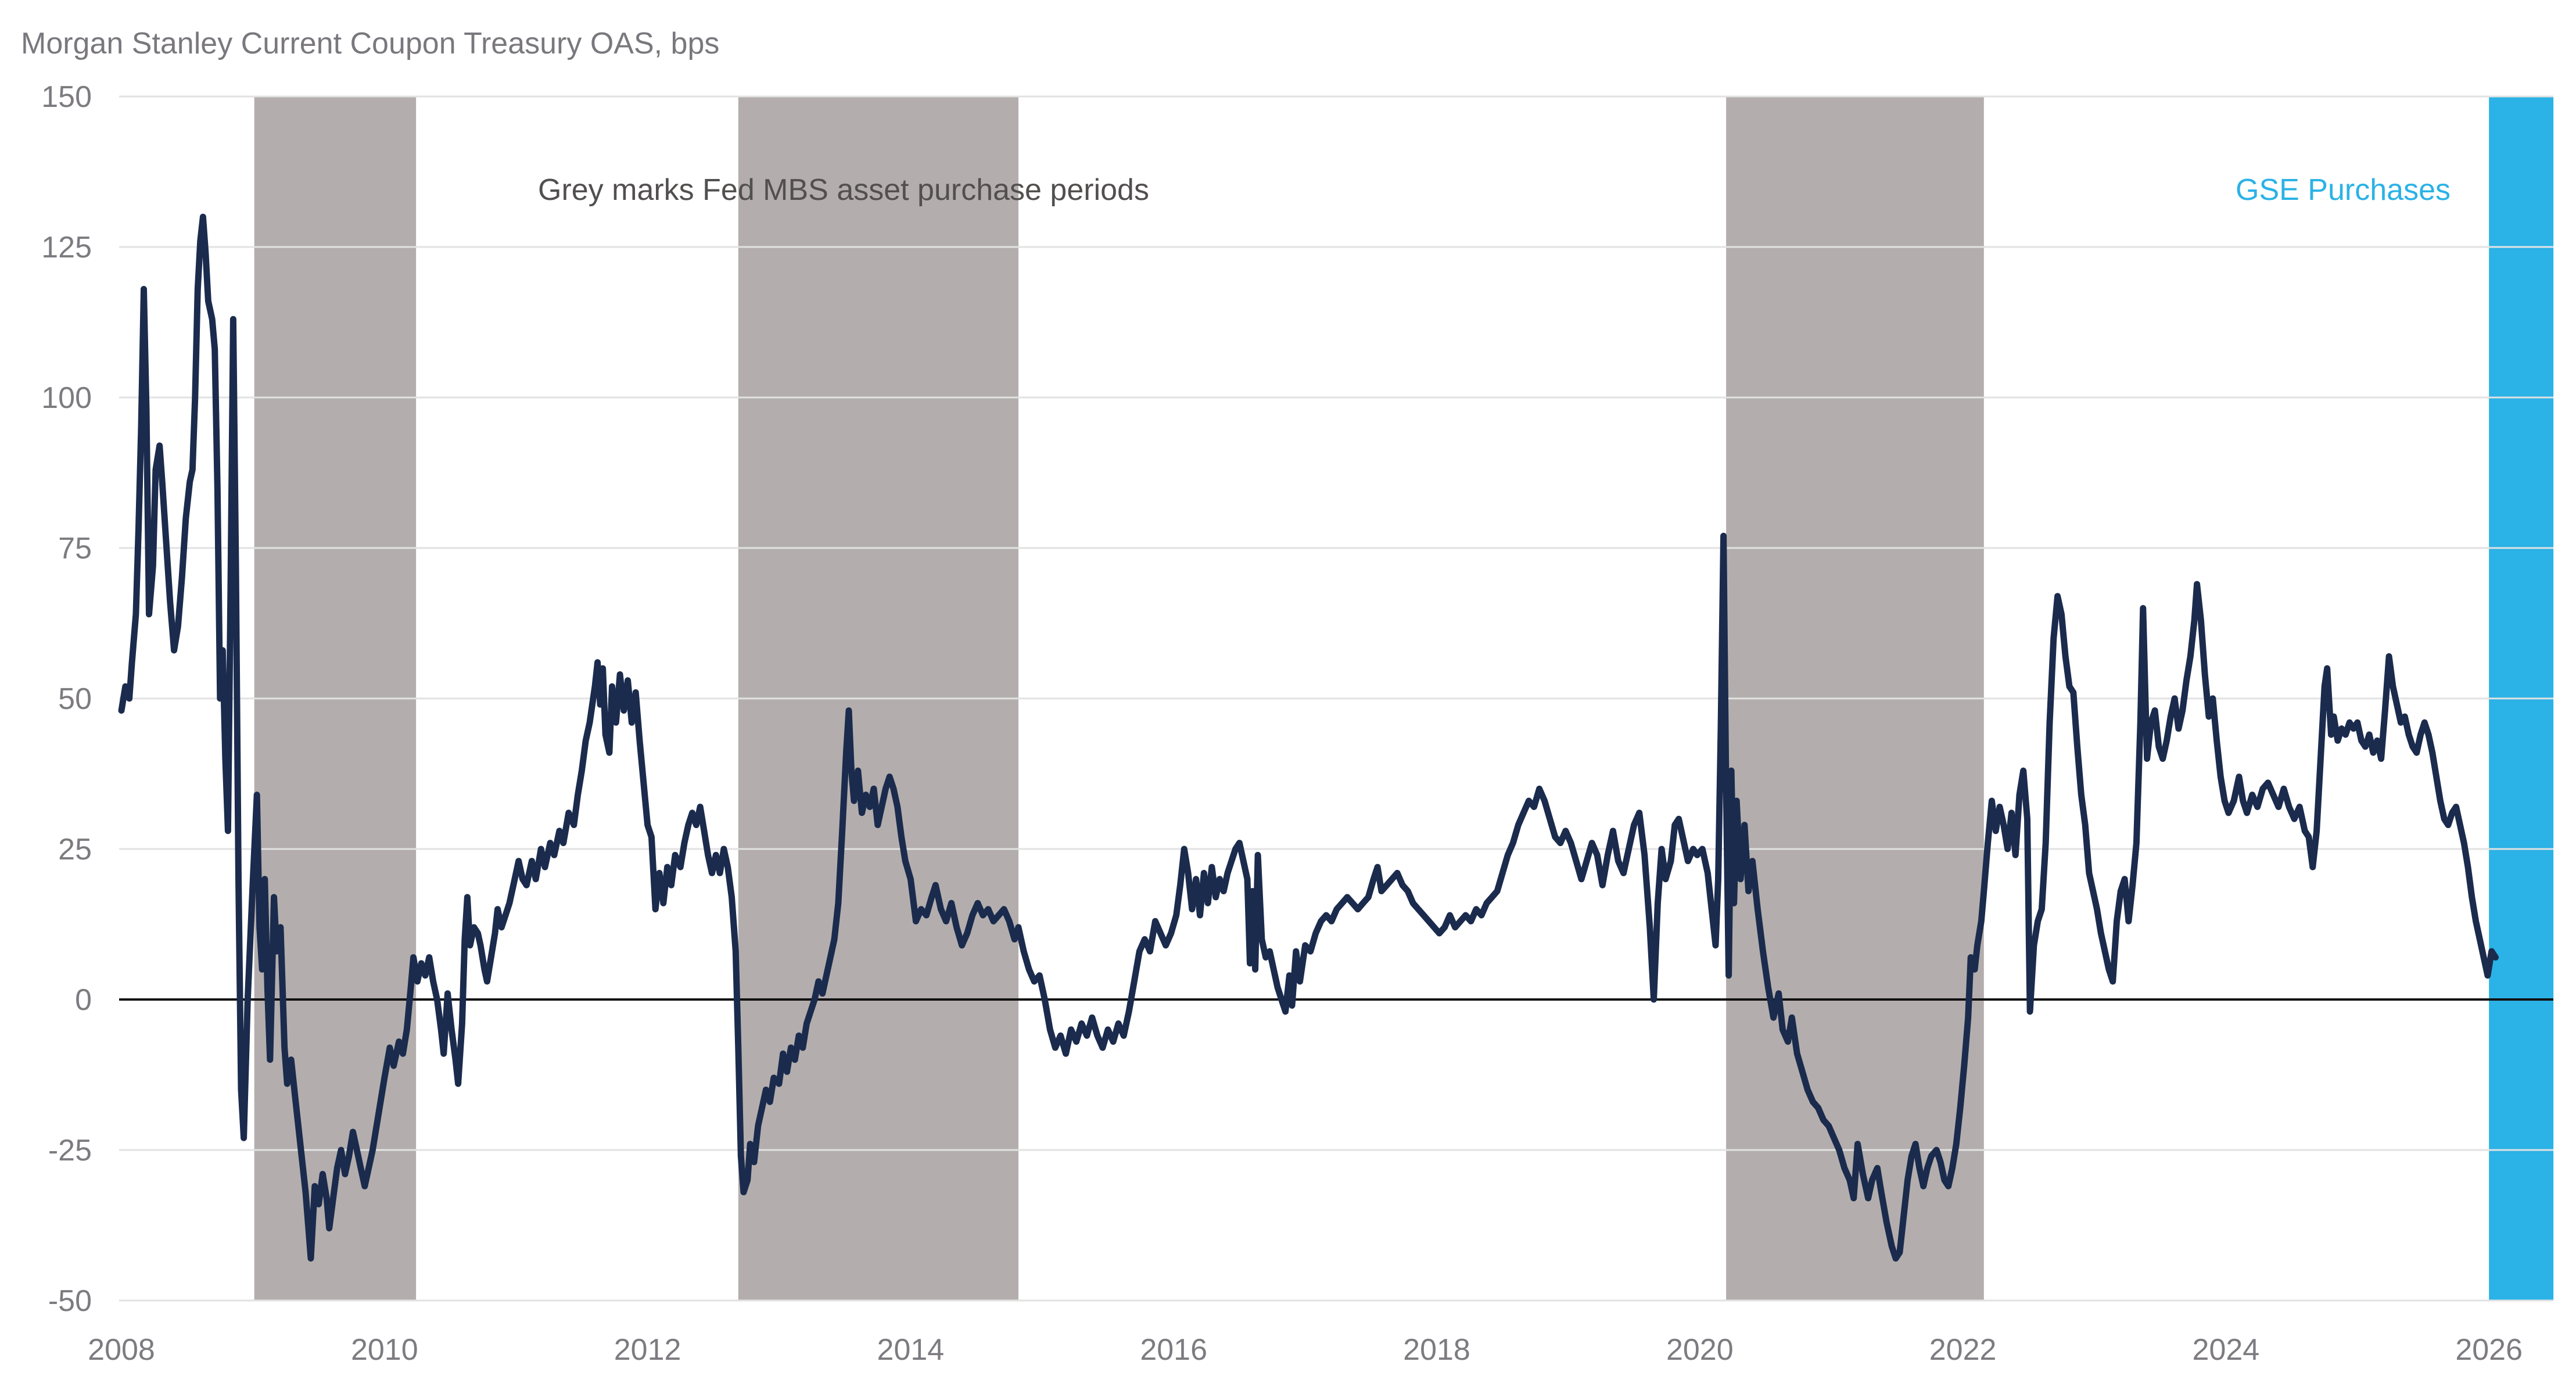 This screenshot has width=2576, height=1390. What do you see at coordinates (121, 1350) in the screenshot?
I see `x-tick-label: 2008` at bounding box center [121, 1350].